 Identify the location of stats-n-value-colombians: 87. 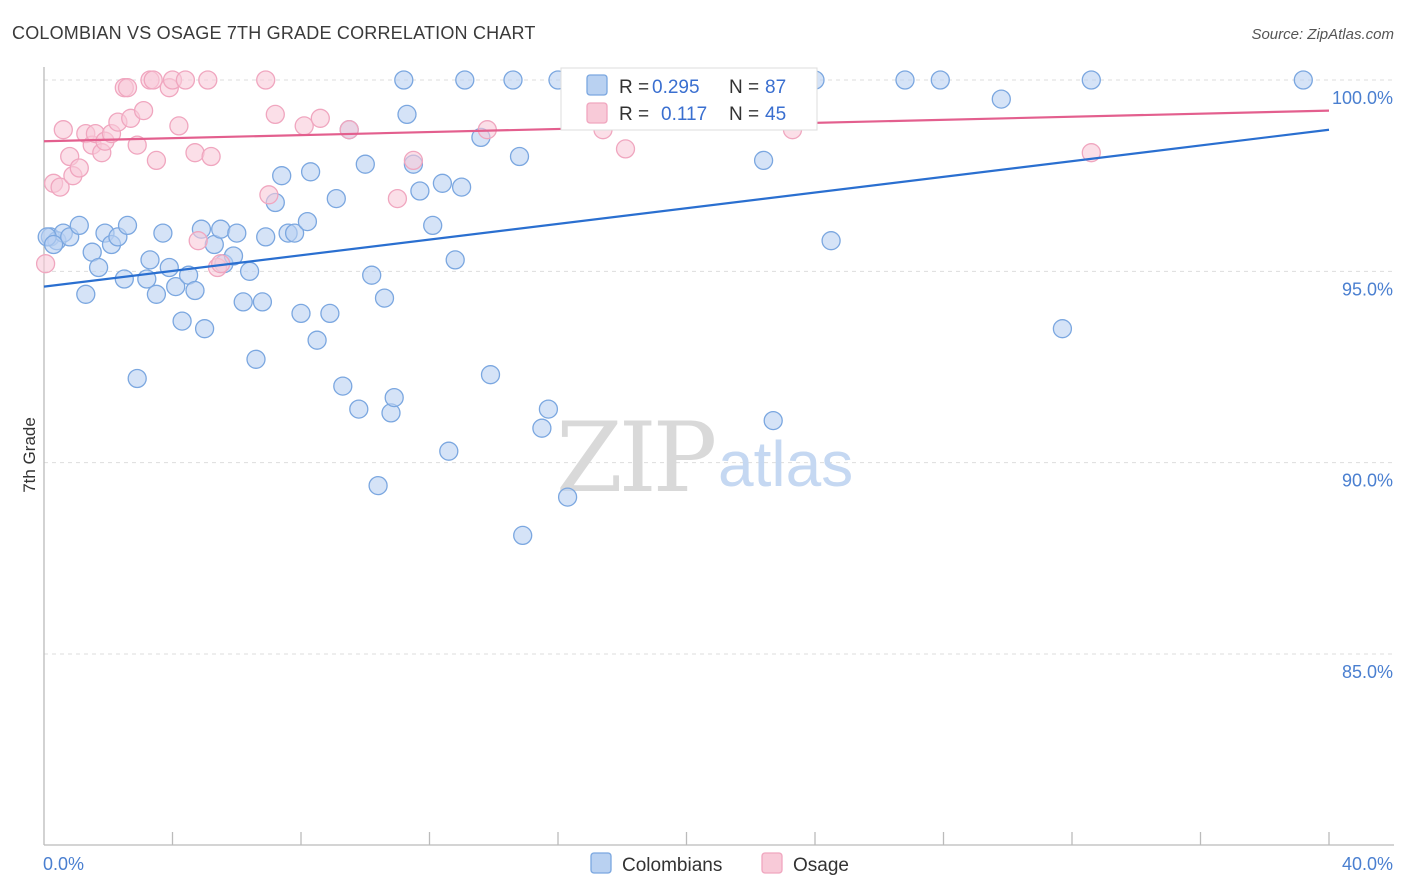
(775, 87).